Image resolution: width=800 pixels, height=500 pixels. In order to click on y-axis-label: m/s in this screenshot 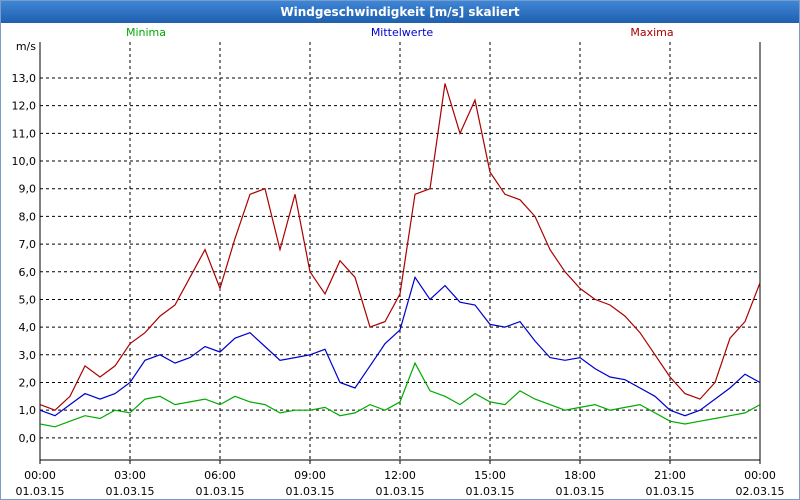, I will do `click(26, 46)`.